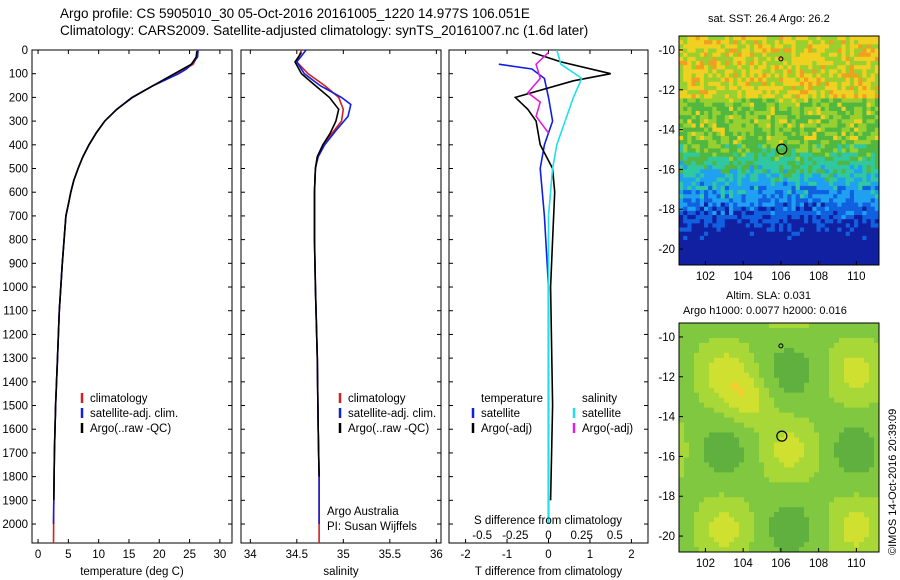 The width and height of the screenshot is (900, 580). Describe the element at coordinates (134, 414) in the screenshot. I see `legend-label: satellite-adj. clim.` at that location.